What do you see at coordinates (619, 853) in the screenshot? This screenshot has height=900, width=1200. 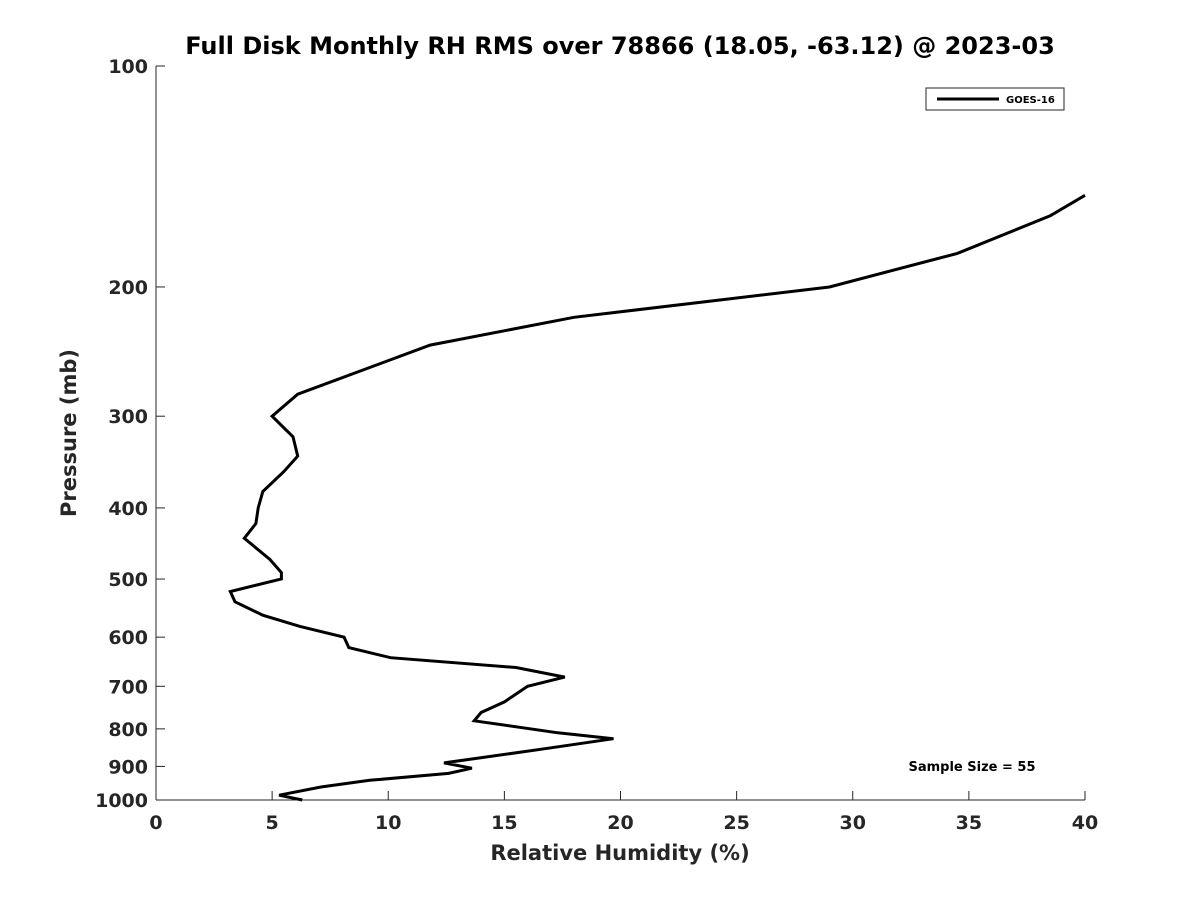 I see `x-axis-label: Relative Humidity (%)` at bounding box center [619, 853].